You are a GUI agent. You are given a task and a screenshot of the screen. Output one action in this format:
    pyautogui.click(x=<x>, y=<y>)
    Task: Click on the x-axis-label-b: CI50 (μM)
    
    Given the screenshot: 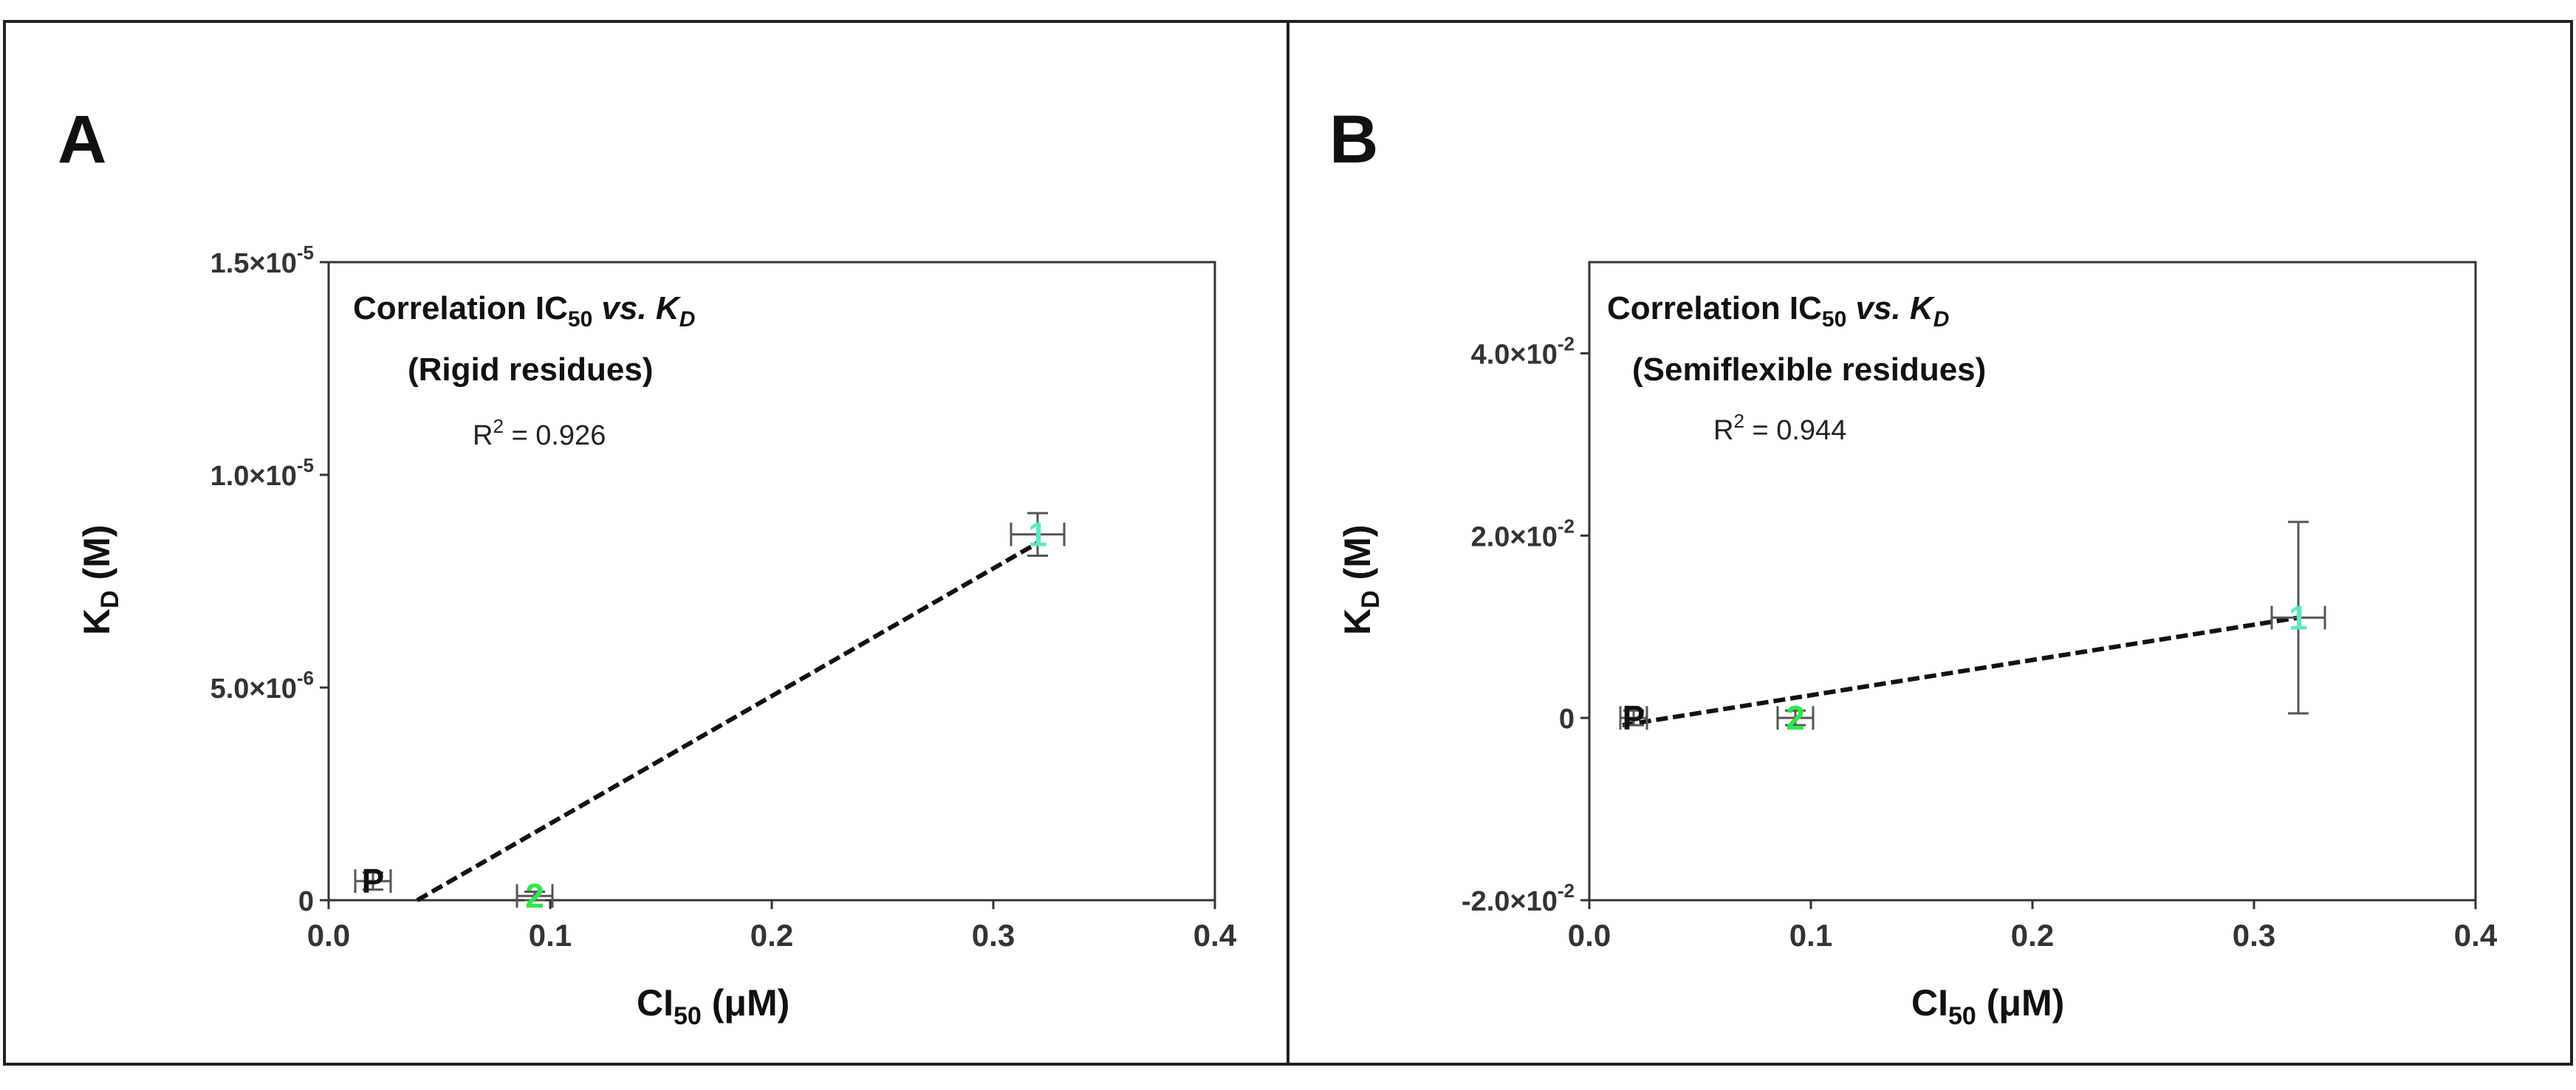 What is the action you would take?
    pyautogui.click(x=1987, y=1006)
    